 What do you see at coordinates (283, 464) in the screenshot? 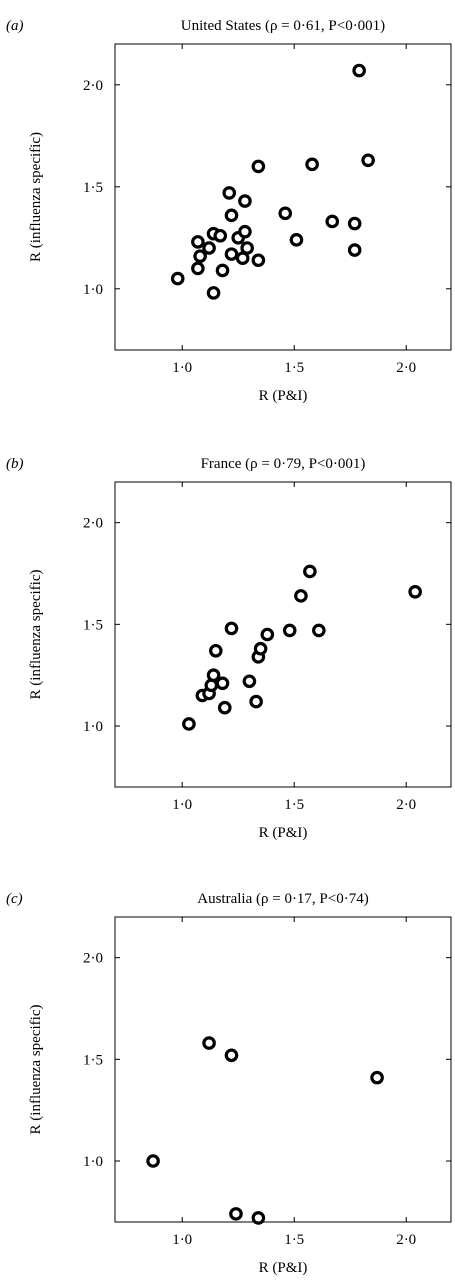
I see `chart-title: France (ρ = 0·79, P<0·001)` at bounding box center [283, 464].